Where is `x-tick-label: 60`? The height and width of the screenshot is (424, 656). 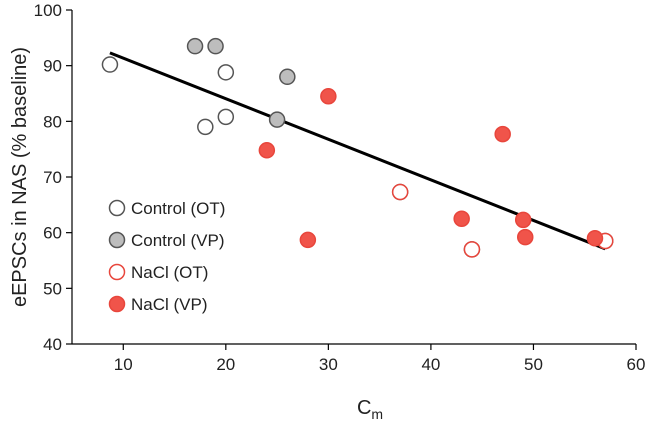
x-tick-label: 60 is located at coordinates (636, 364).